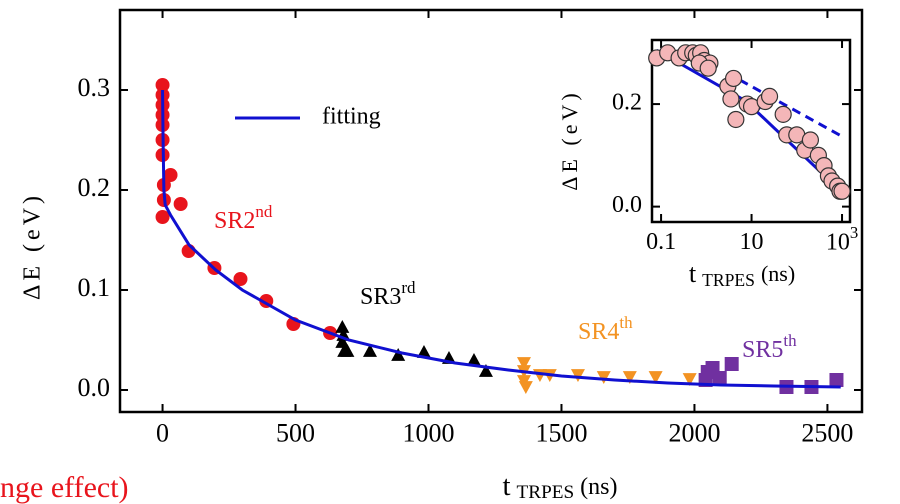 The image size is (900, 504). Describe the element at coordinates (854, 232) in the screenshot. I see `x-tick-label-sup: 3` at that location.